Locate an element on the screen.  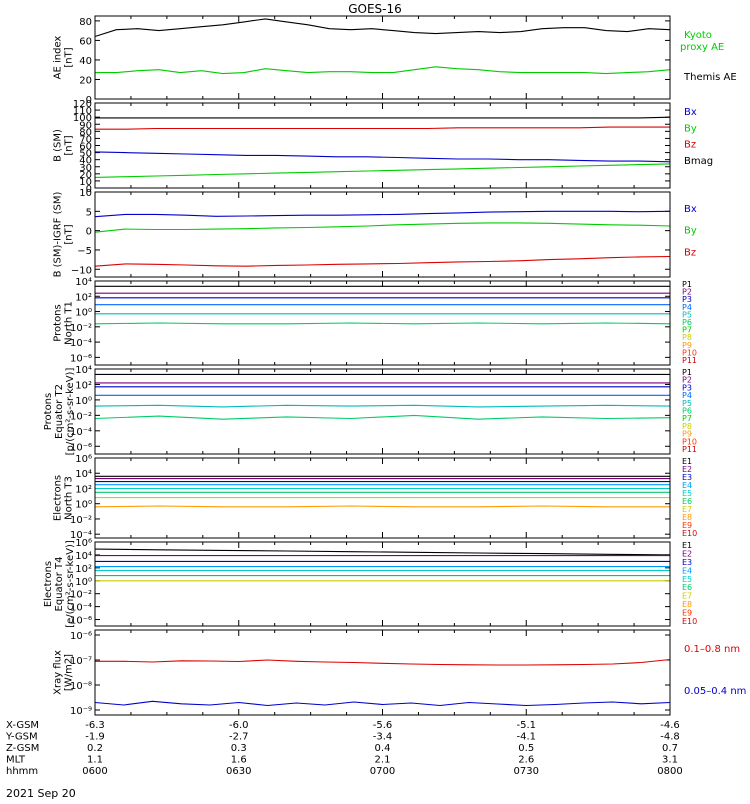
y-axis-label: ProtonsNorth T1 is located at coordinates (64, 323).